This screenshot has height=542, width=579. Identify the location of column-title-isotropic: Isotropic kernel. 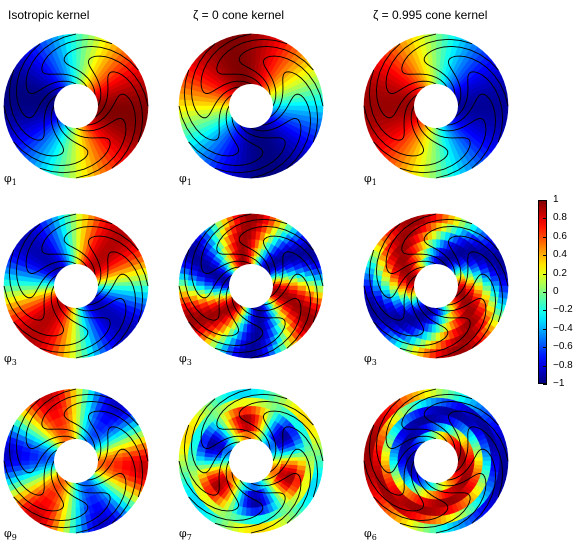
(49, 15).